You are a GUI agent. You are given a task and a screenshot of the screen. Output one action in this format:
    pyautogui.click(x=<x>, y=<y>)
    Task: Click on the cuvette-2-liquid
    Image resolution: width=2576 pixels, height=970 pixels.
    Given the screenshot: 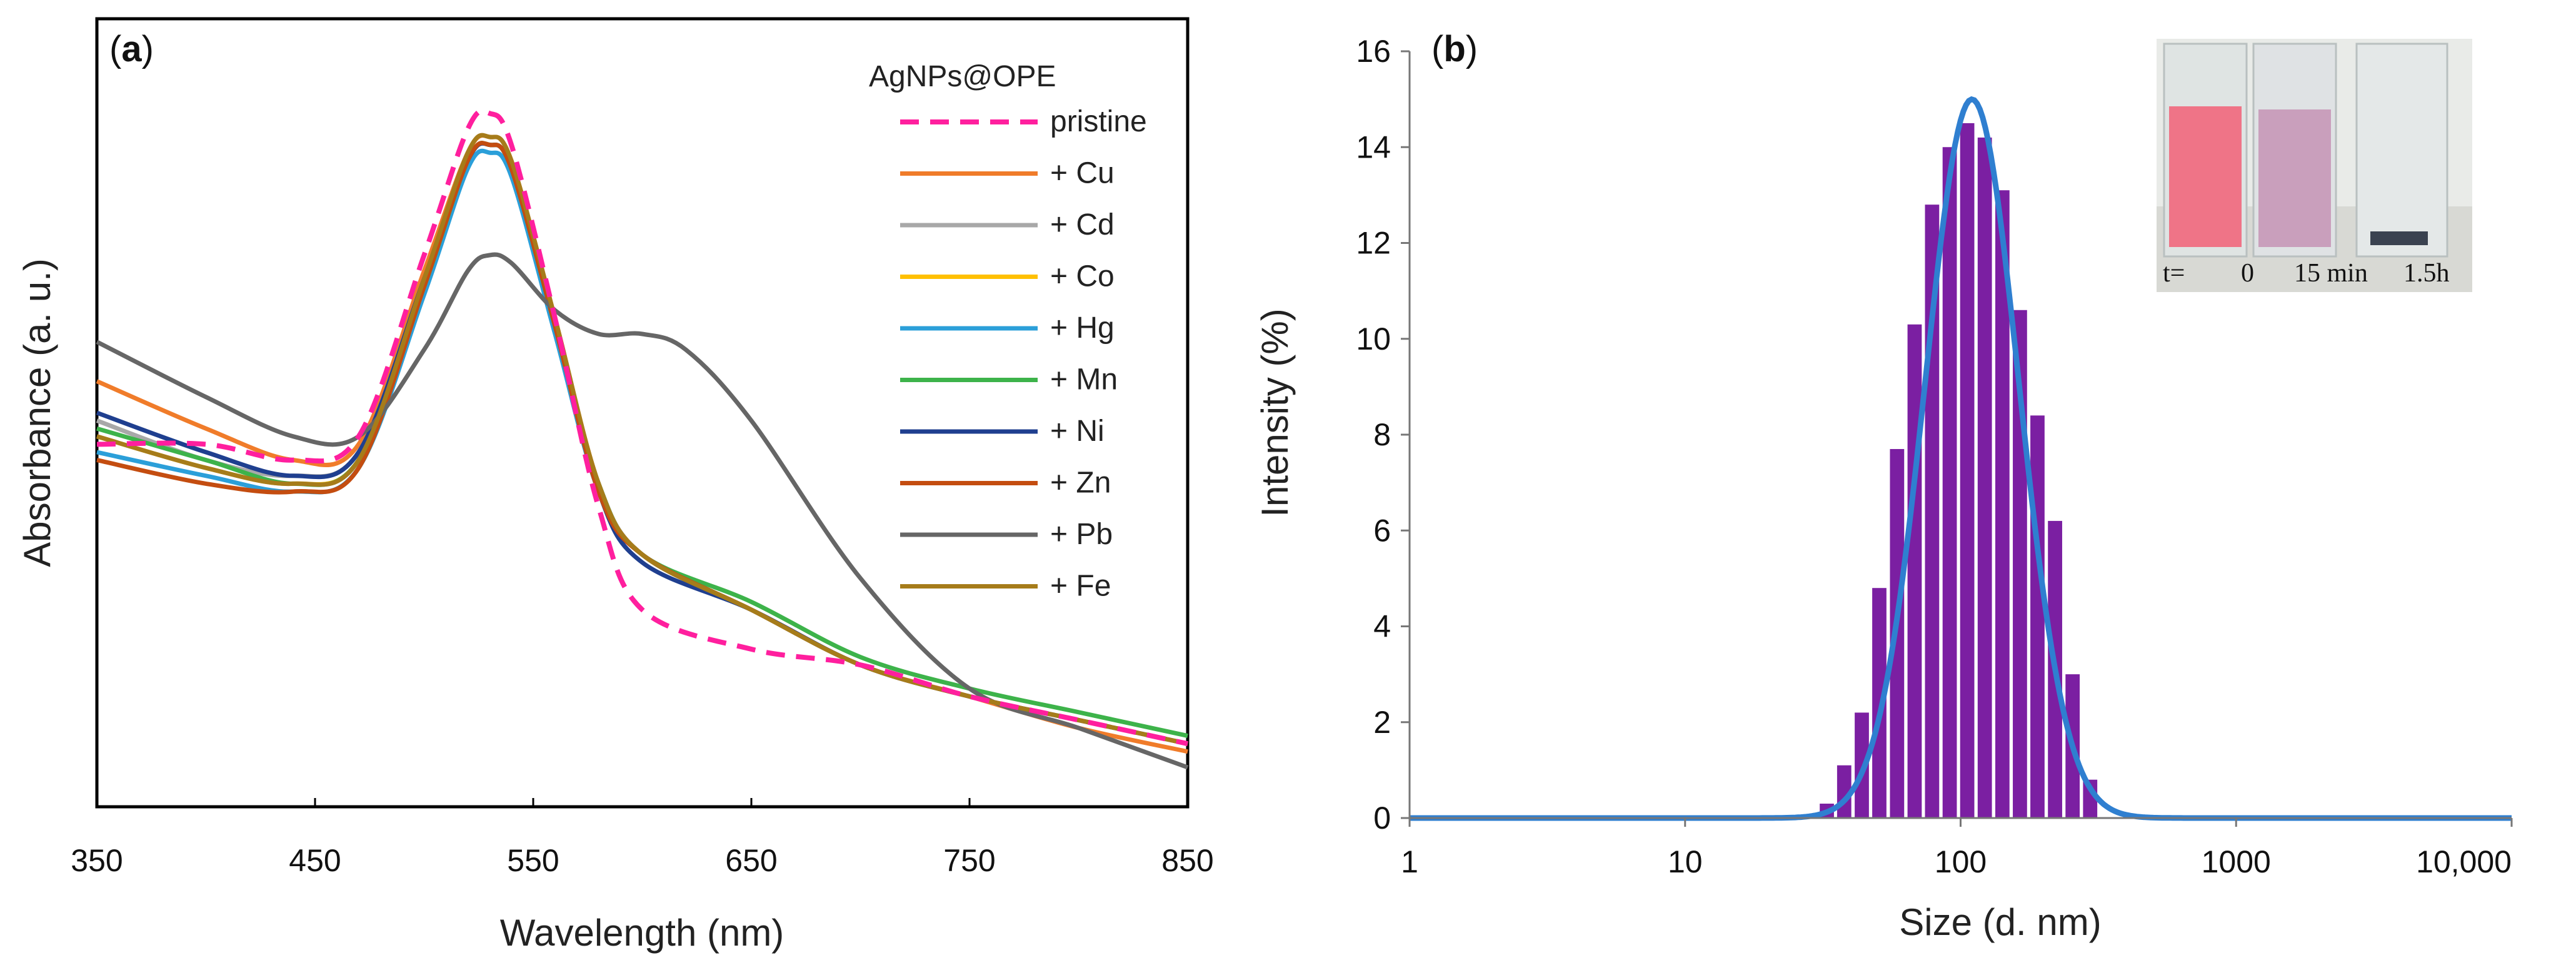 What is the action you would take?
    pyautogui.click(x=2294, y=178)
    